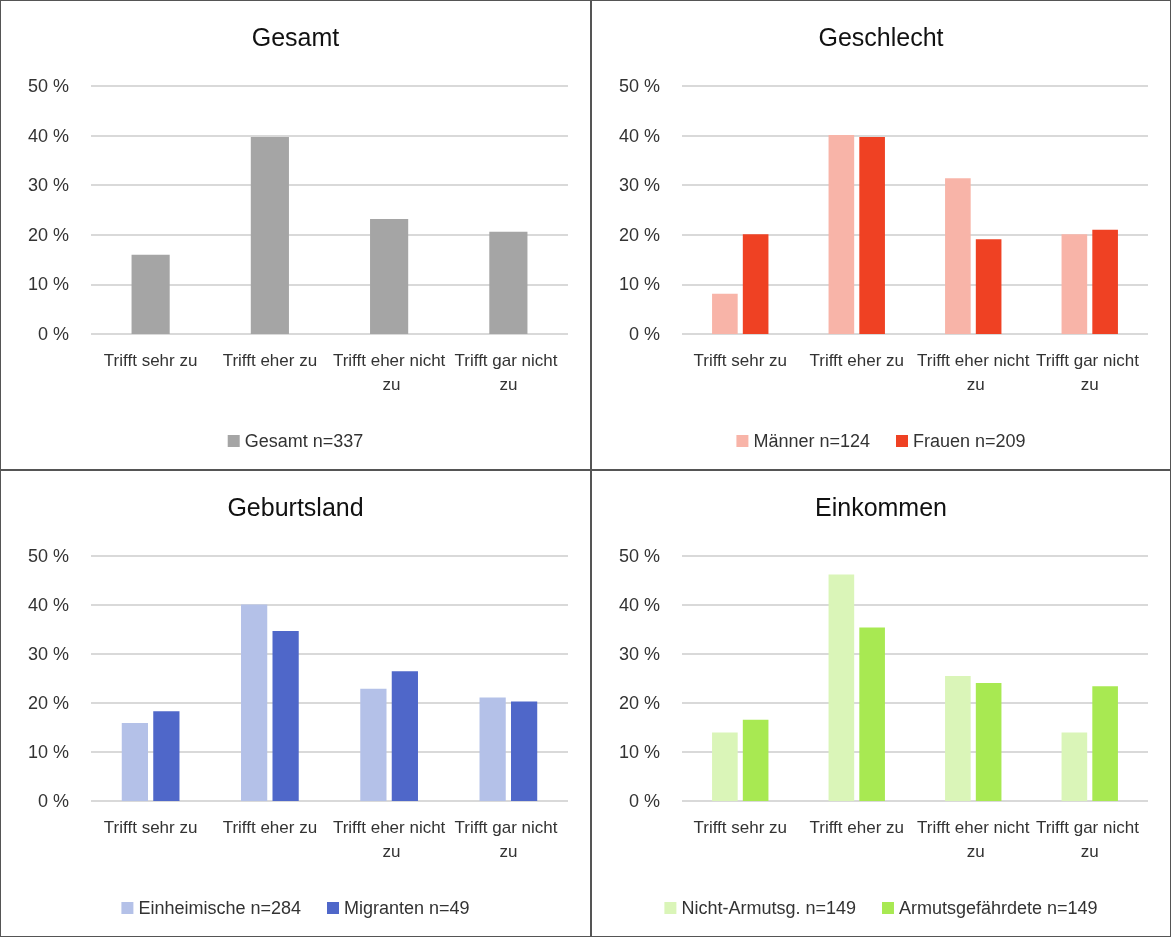 The image size is (1171, 937). Describe the element at coordinates (304, 441) in the screenshot. I see `legend-label: Gesamt n=337` at that location.